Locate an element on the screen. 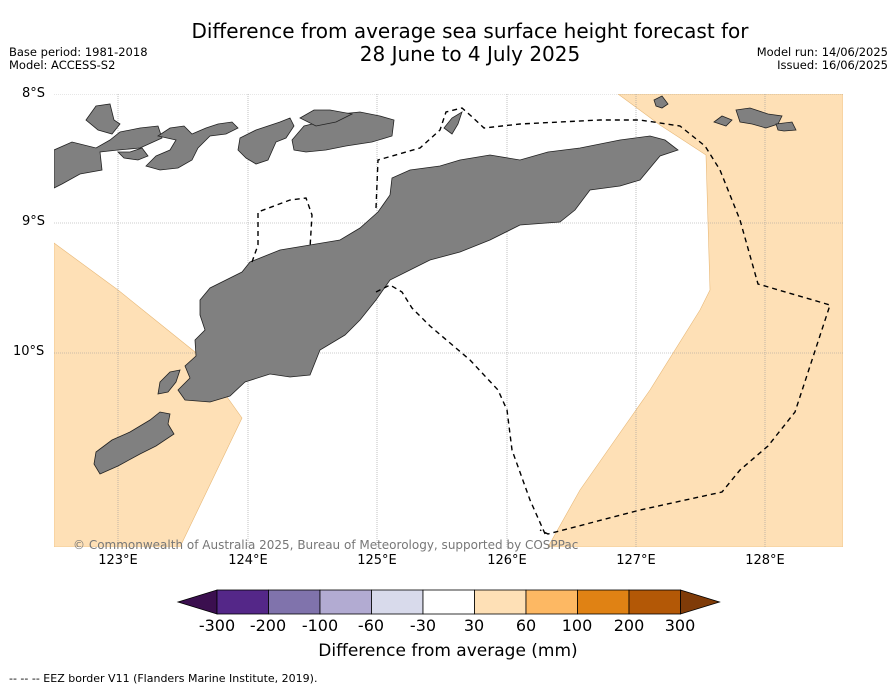 The height and width of the screenshot is (690, 896). colorbar-tick-300: 300 is located at coordinates (680, 625).